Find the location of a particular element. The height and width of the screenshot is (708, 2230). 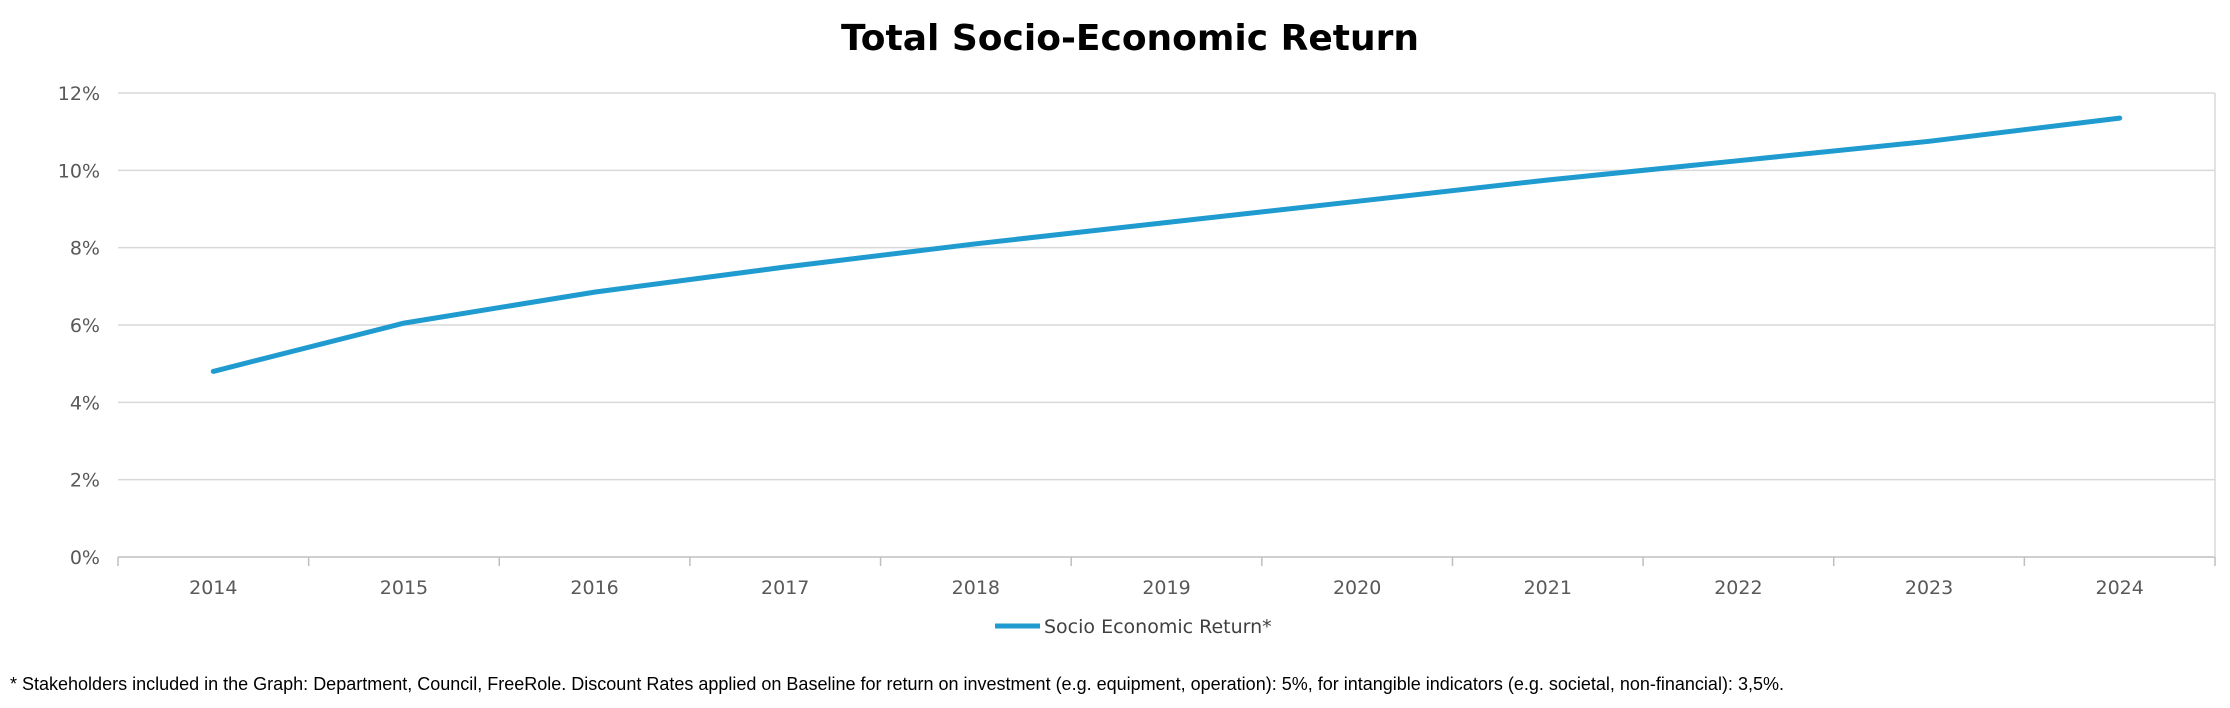

legend: Socio Economic Return* is located at coordinates (1133, 627).